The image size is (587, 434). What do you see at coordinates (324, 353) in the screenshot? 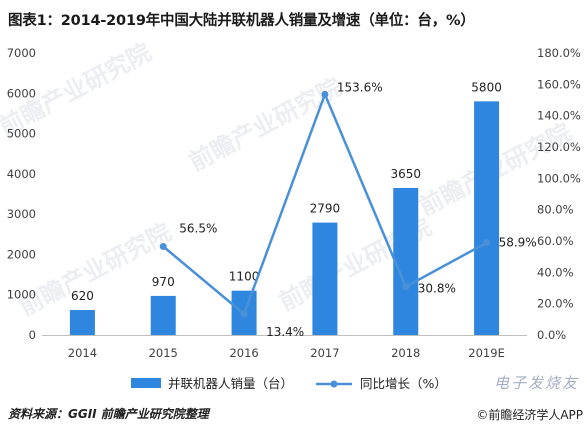
I see `x-tick-label: 2017` at bounding box center [324, 353].